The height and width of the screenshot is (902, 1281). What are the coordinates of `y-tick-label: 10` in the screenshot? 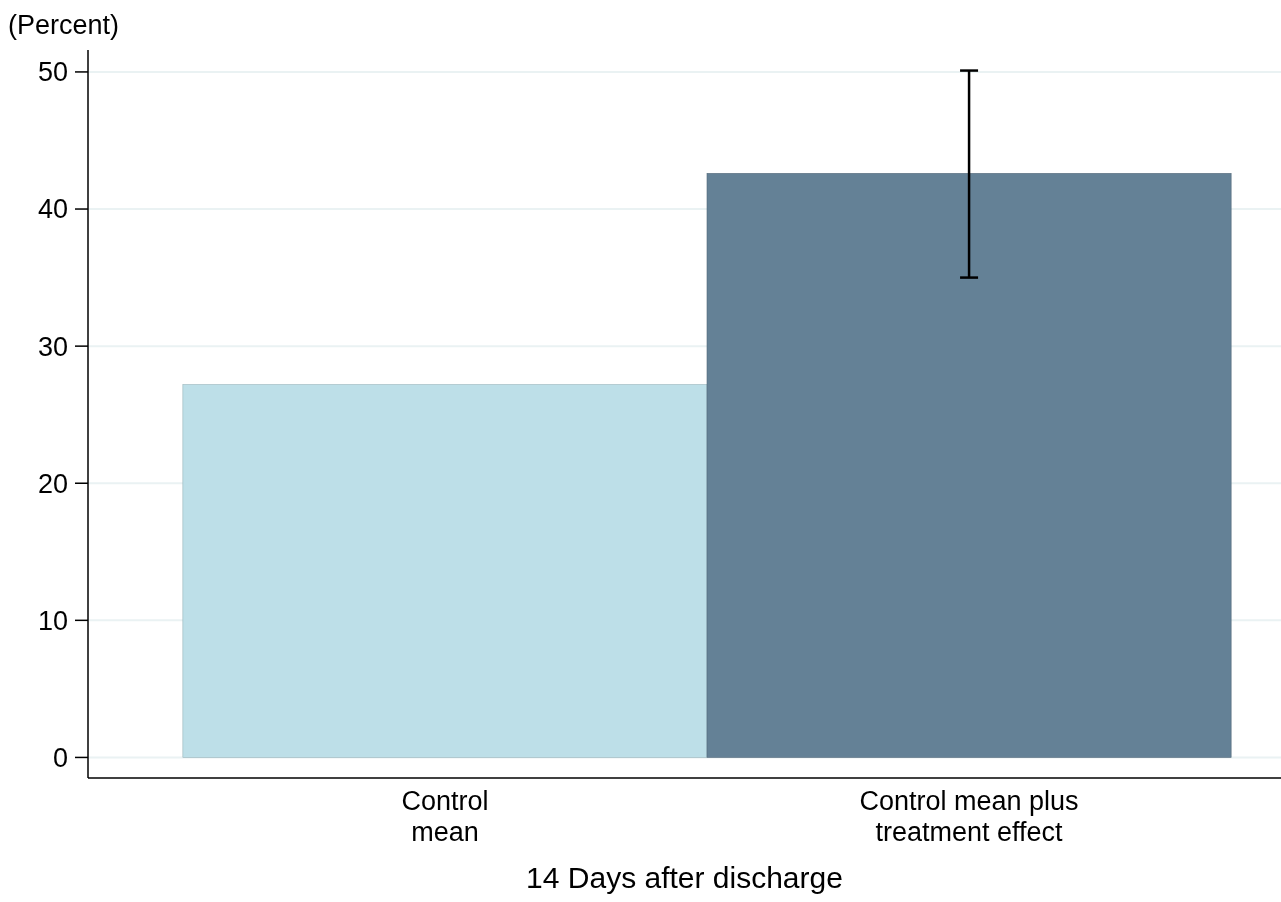 It's located at (52, 620).